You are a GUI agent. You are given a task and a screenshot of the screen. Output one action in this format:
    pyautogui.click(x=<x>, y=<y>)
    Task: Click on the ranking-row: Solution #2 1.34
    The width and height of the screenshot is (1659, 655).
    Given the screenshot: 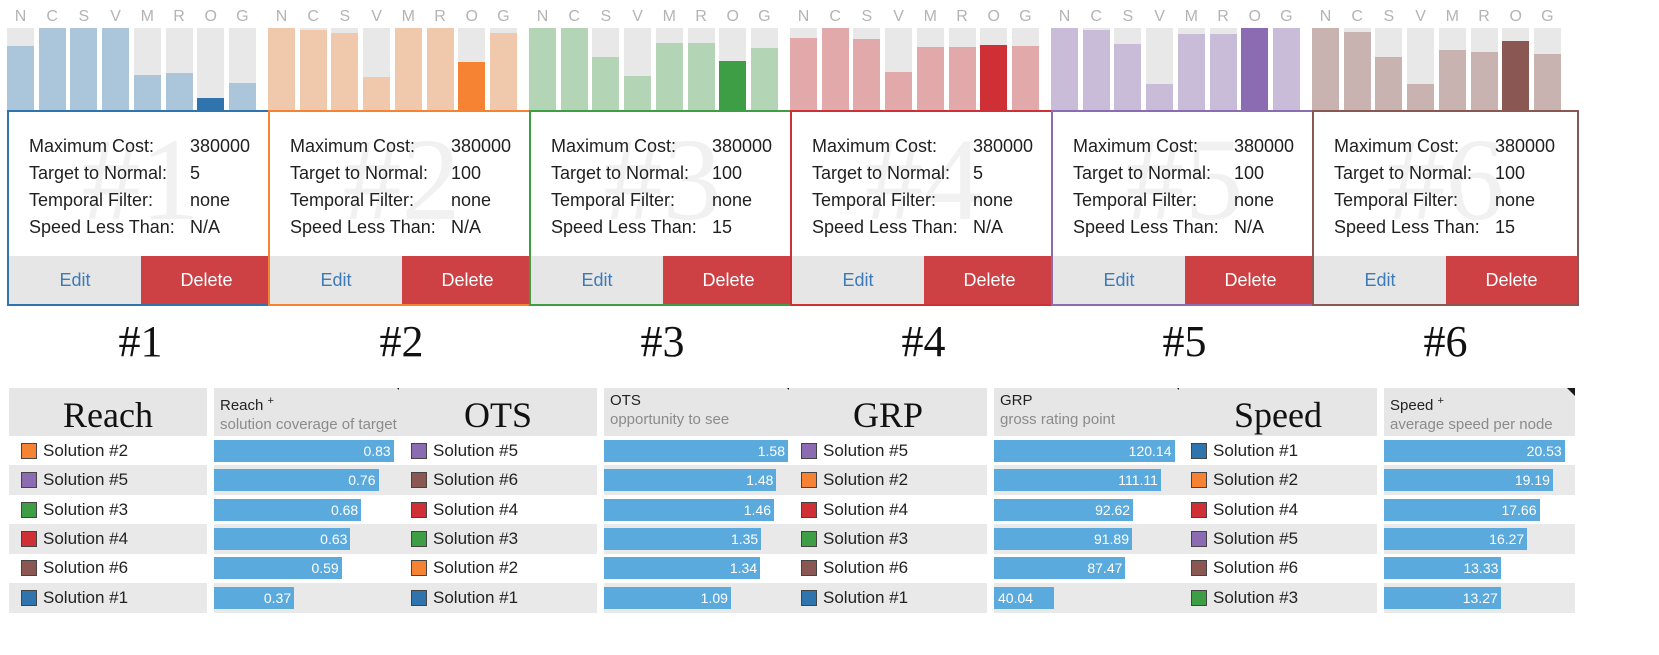 What is the action you would take?
    pyautogui.click(x=597, y=568)
    